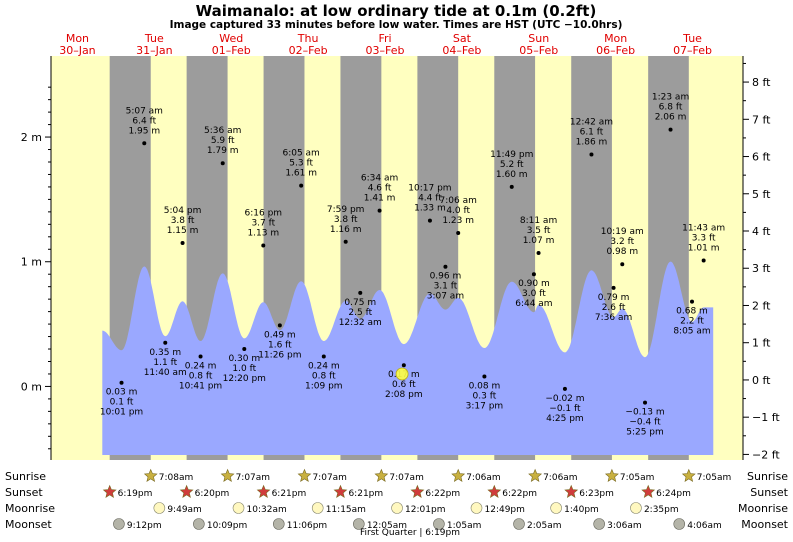 The height and width of the screenshot is (542, 793). What do you see at coordinates (613, 318) in the screenshot?
I see `extreme-label: 7:36 am` at bounding box center [613, 318].